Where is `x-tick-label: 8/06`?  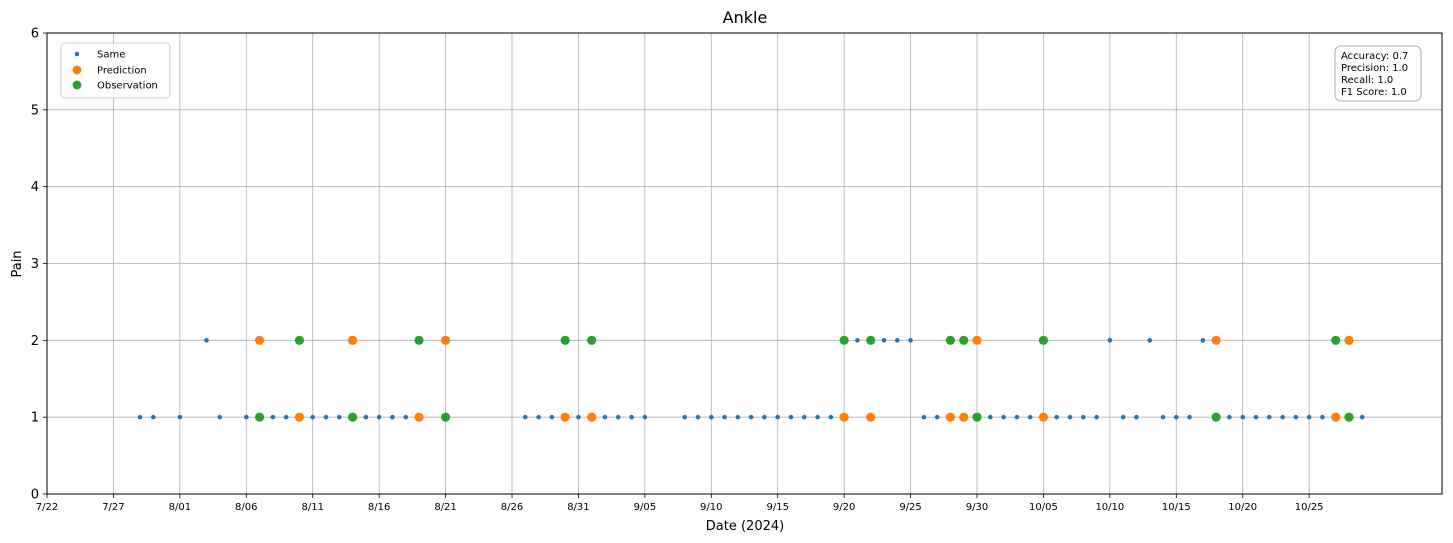 x-tick-label: 8/06 is located at coordinates (246, 507).